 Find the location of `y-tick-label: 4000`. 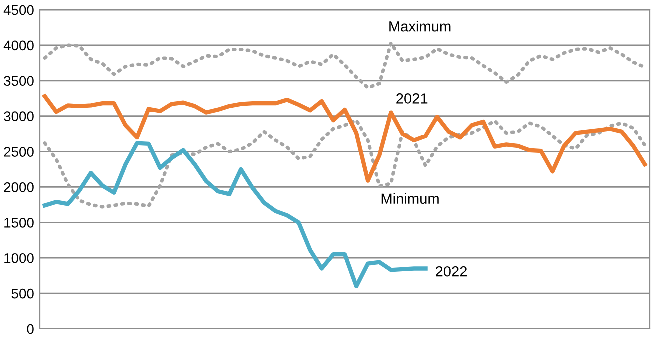

y-tick-label: 4000 is located at coordinates (19, 45).